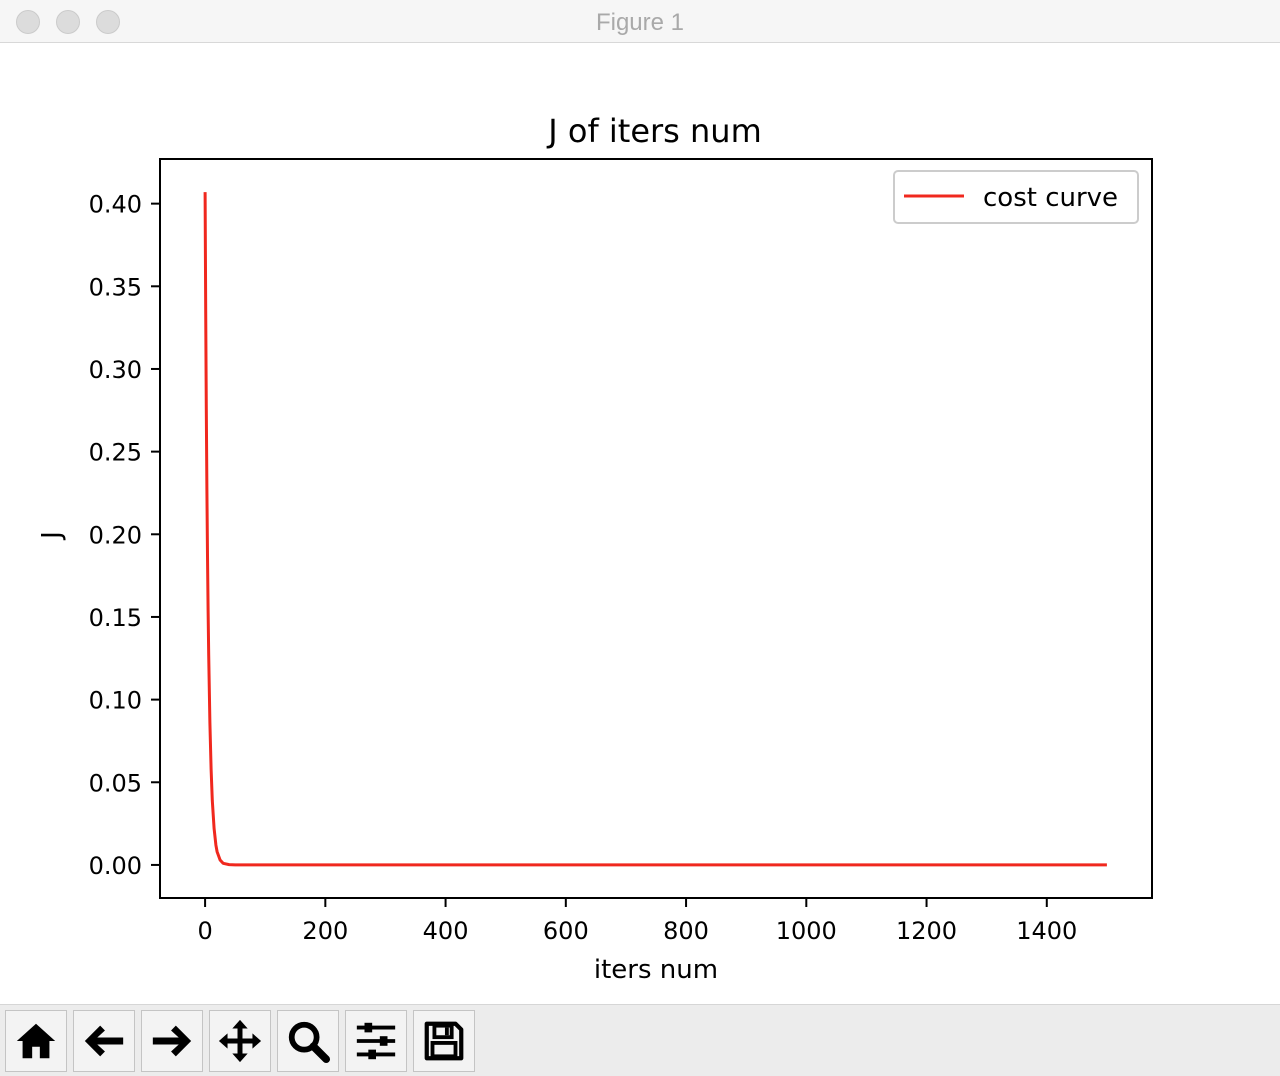 The height and width of the screenshot is (1076, 1280). What do you see at coordinates (115, 370) in the screenshot?
I see `y-tick-label: 0.30` at bounding box center [115, 370].